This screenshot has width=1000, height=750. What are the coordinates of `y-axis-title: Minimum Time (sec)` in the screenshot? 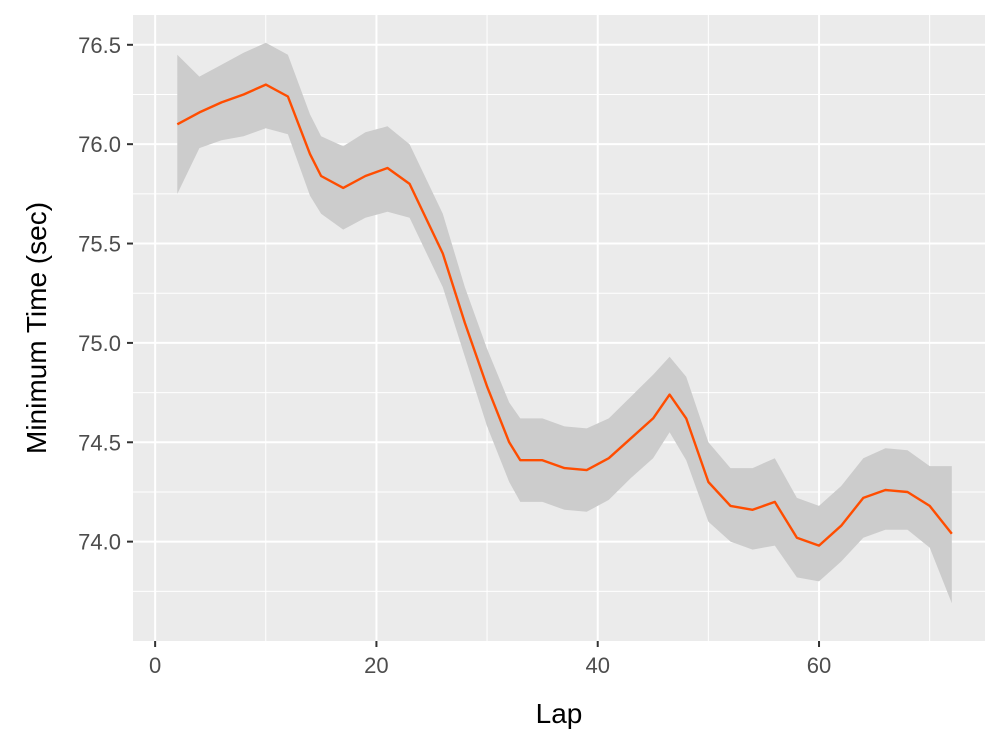 It's located at (36, 328).